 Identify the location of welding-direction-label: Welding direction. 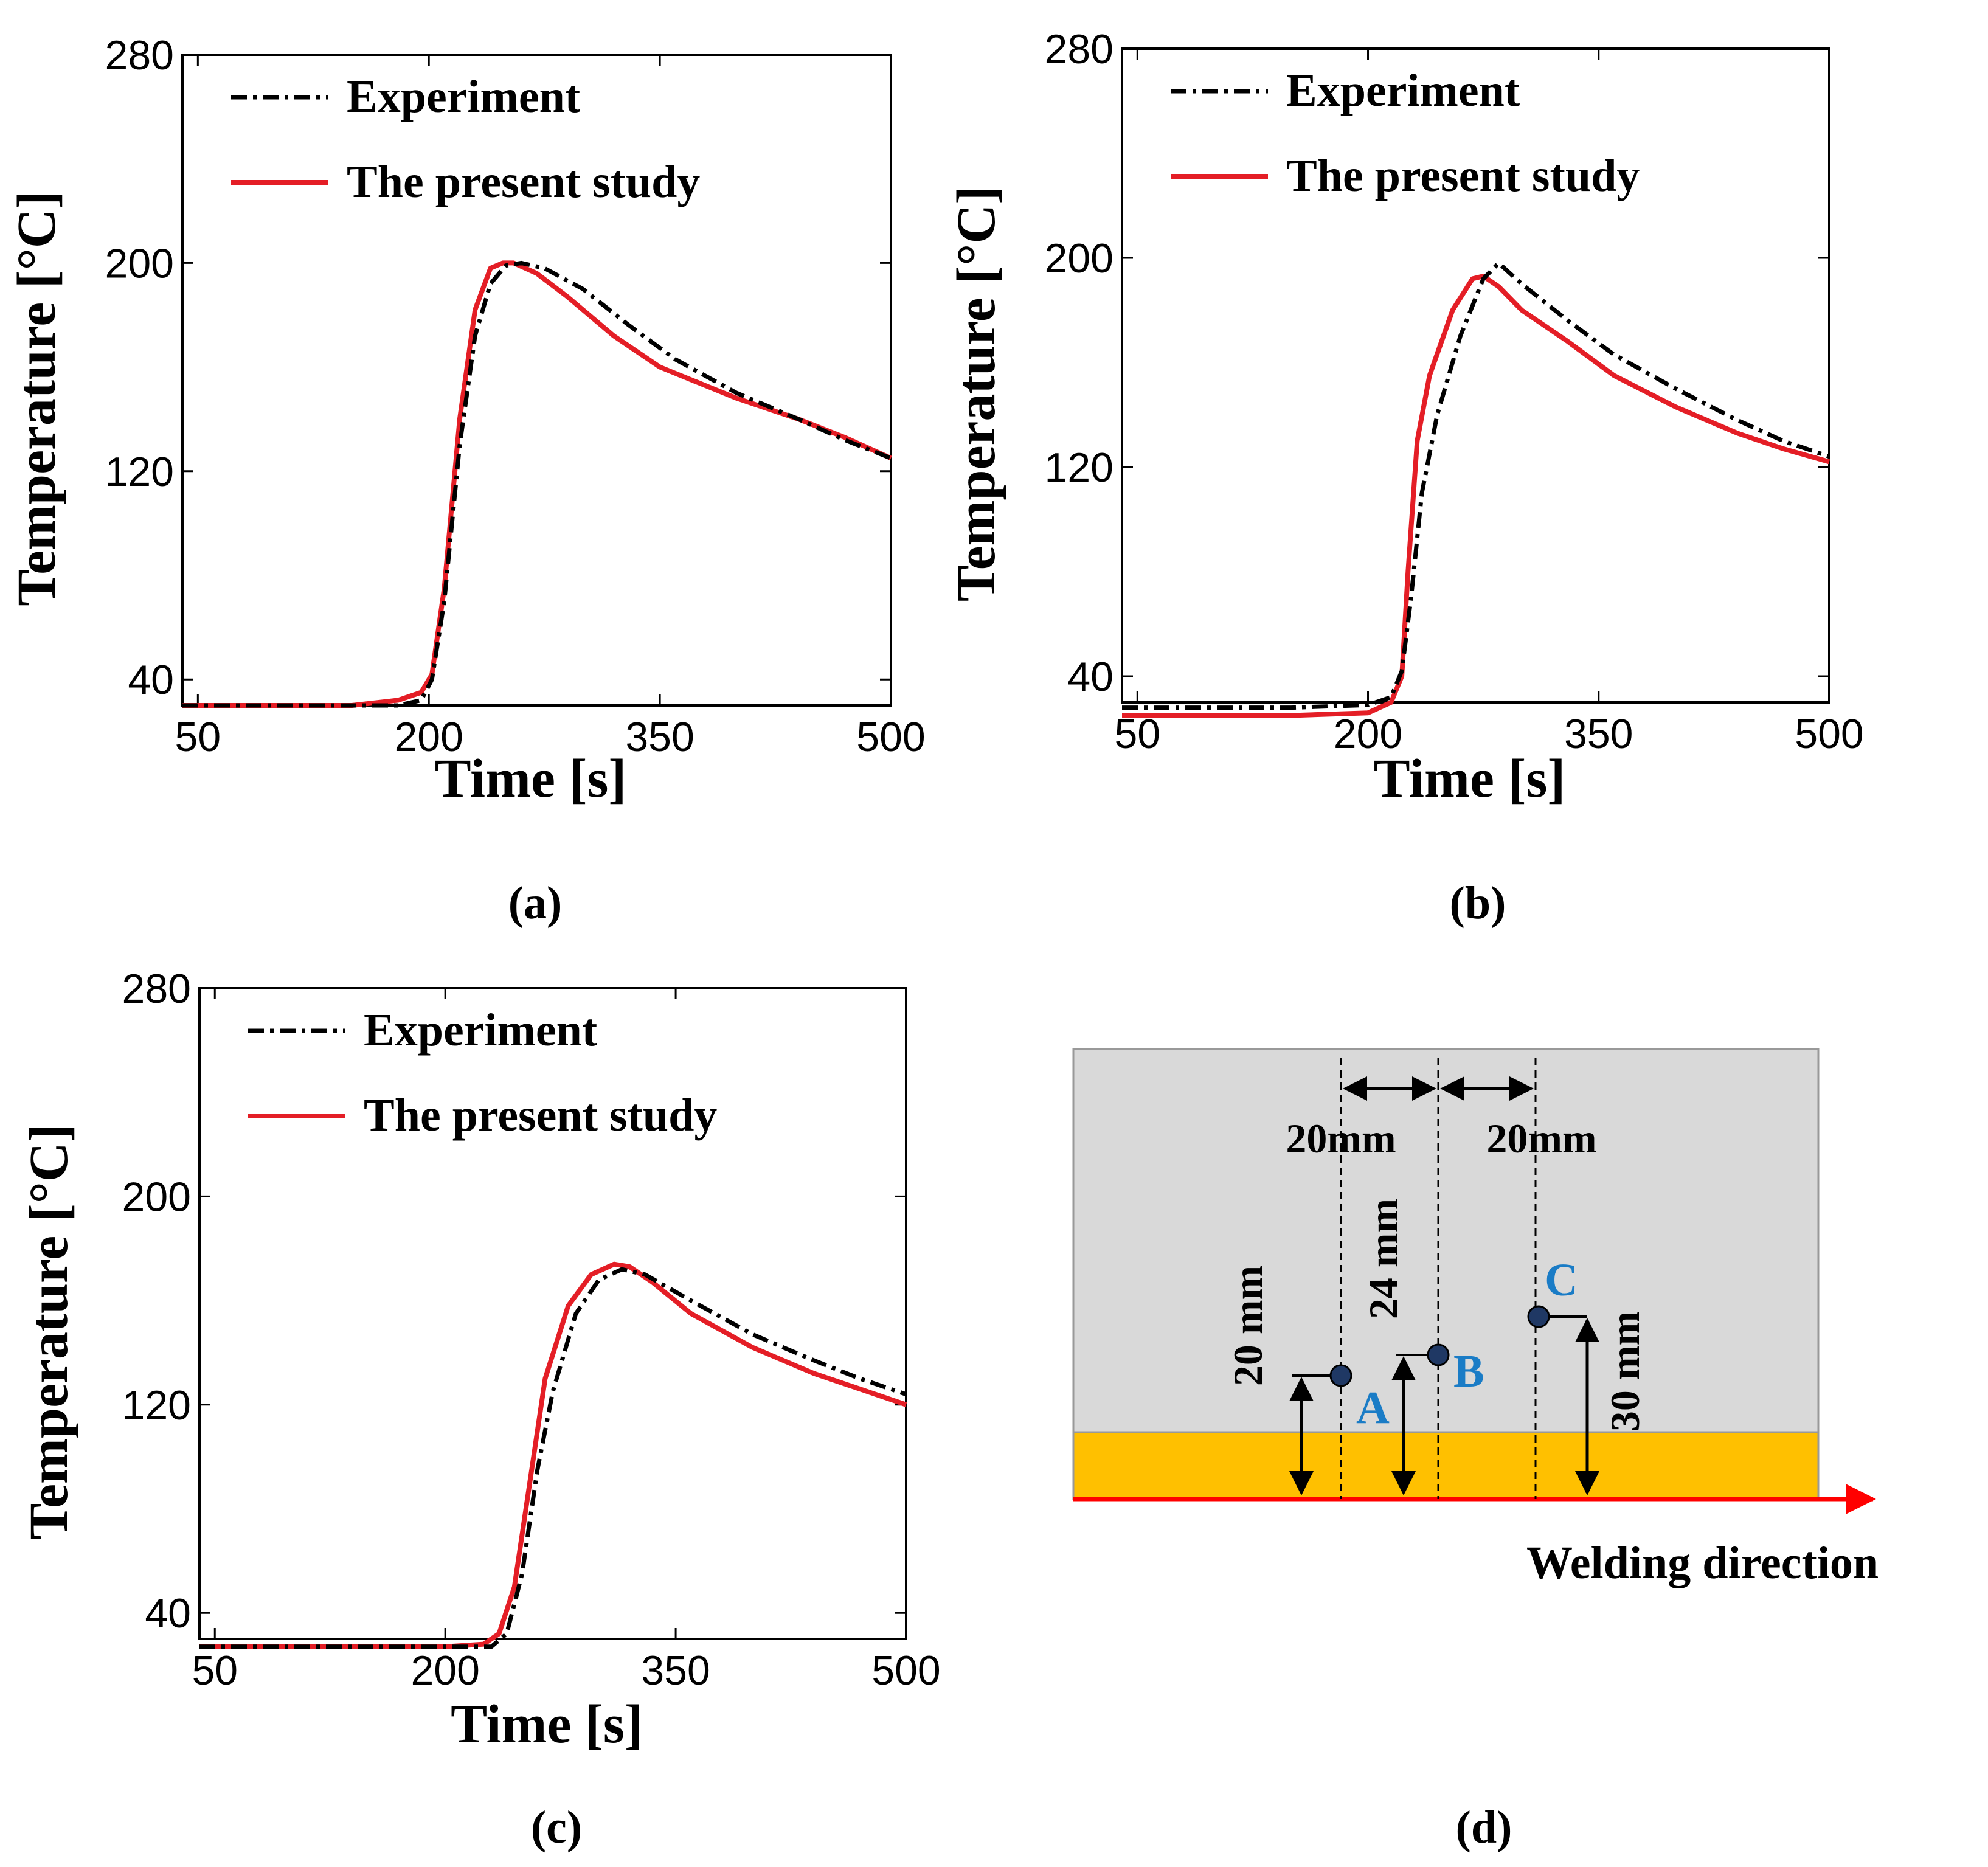
(1702, 1562).